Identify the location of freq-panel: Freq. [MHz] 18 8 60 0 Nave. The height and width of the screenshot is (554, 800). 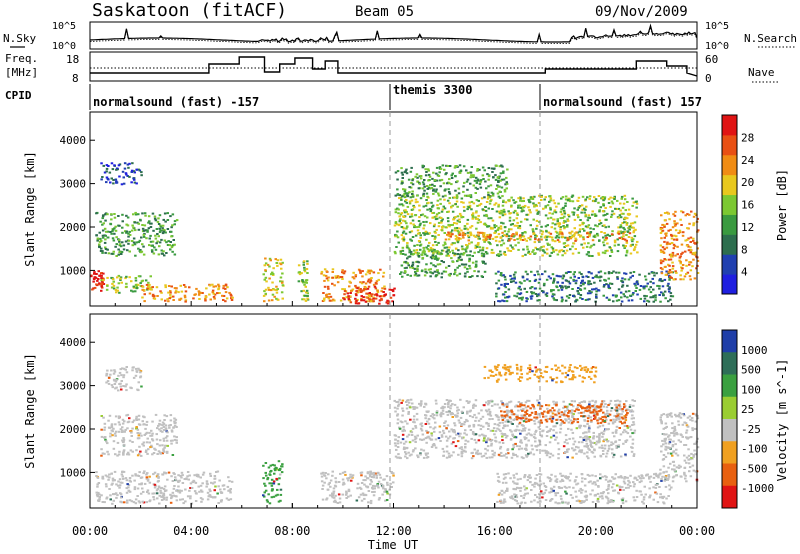
(391, 68).